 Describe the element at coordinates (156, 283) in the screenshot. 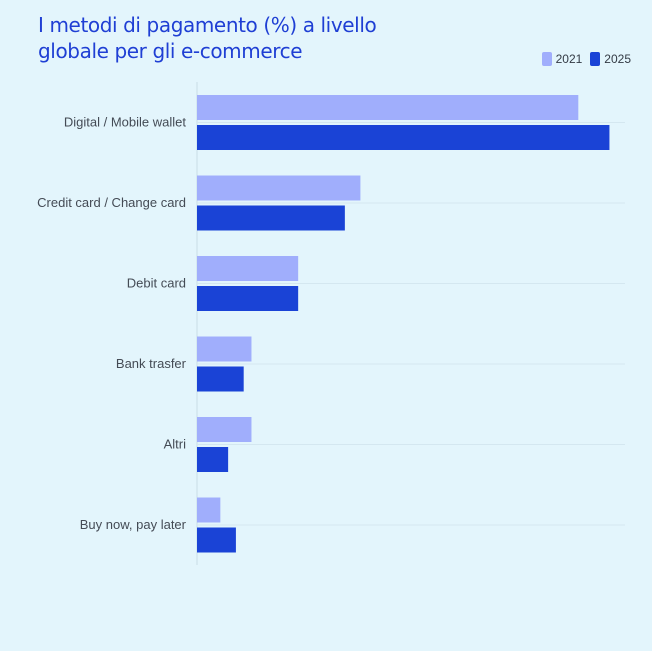

I see `category-label: Debit card` at that location.